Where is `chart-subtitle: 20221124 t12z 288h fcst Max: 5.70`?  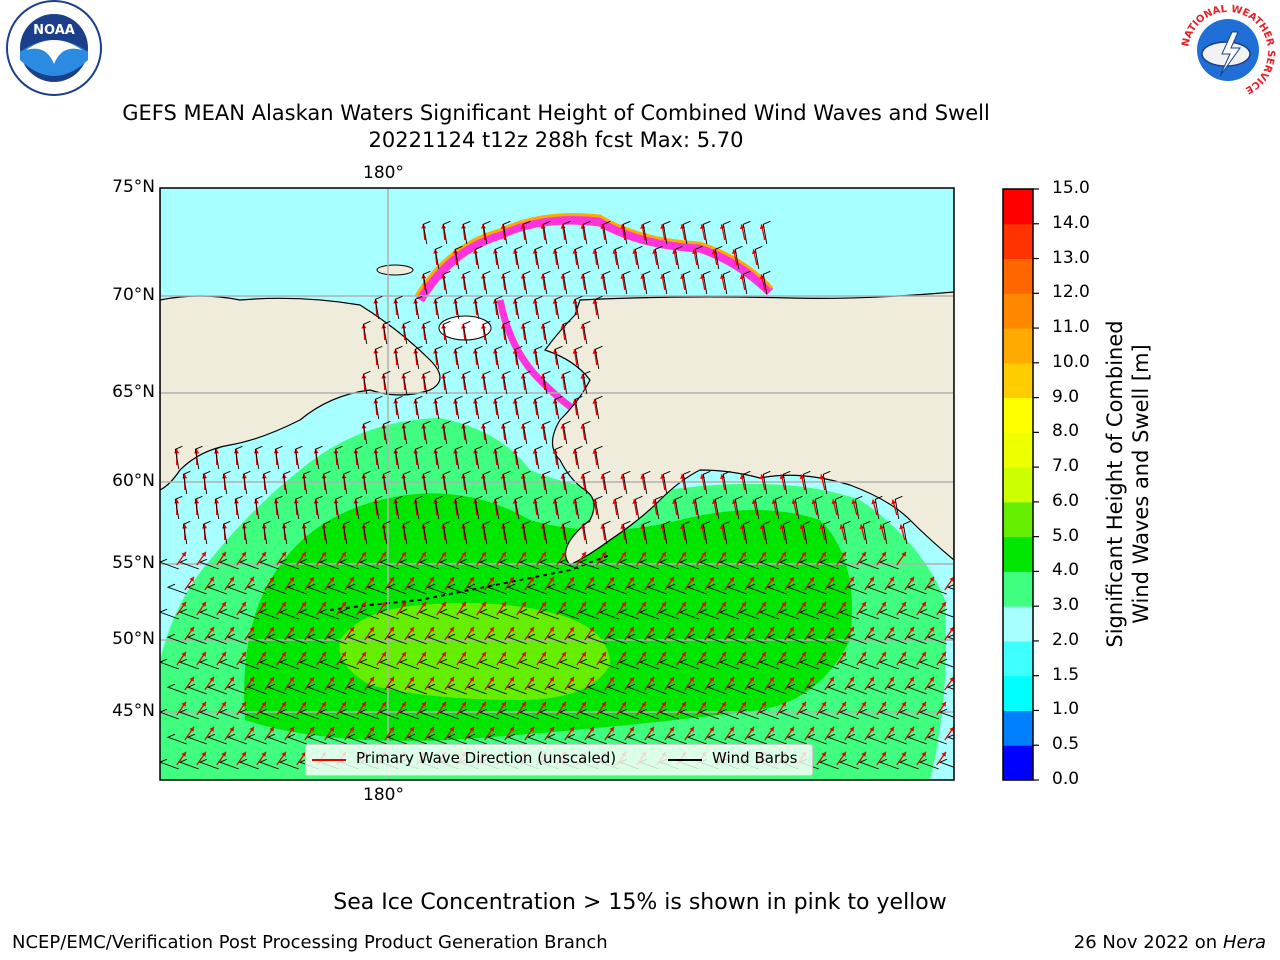 chart-subtitle: 20221124 t12z 288h fcst Max: 5.70 is located at coordinates (556, 140).